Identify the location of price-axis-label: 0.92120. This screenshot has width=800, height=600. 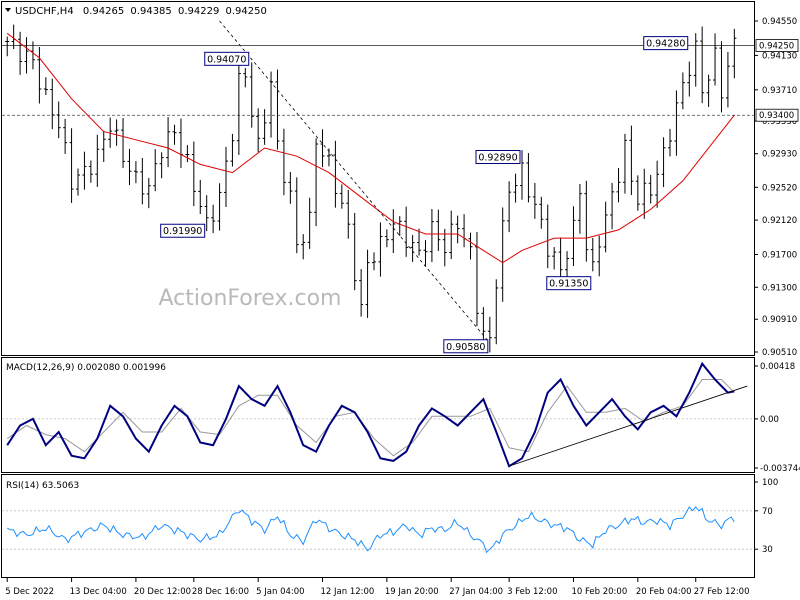
(779, 221).